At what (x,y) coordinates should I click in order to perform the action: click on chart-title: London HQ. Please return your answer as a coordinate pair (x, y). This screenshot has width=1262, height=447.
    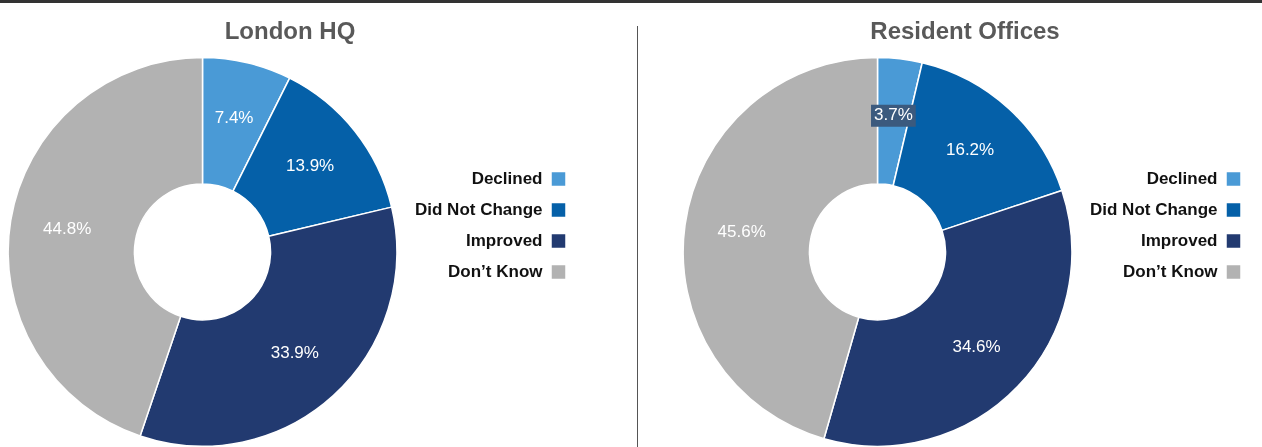
    Looking at the image, I should click on (290, 31).